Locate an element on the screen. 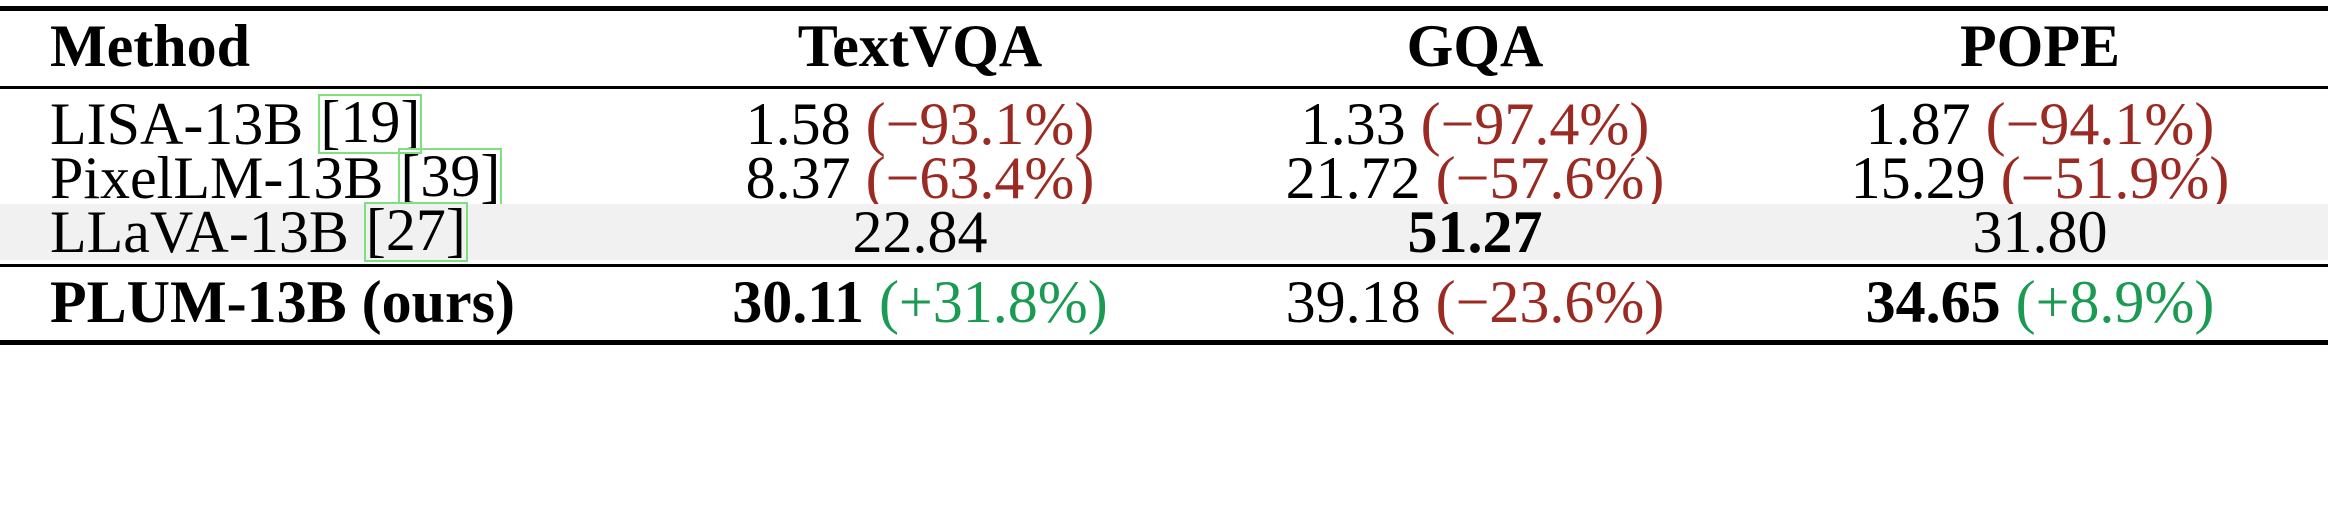 This screenshot has width=2328, height=518. table-row: LLaVA-13B [27] 22.84 51.27 31.80 is located at coordinates (1164, 231).